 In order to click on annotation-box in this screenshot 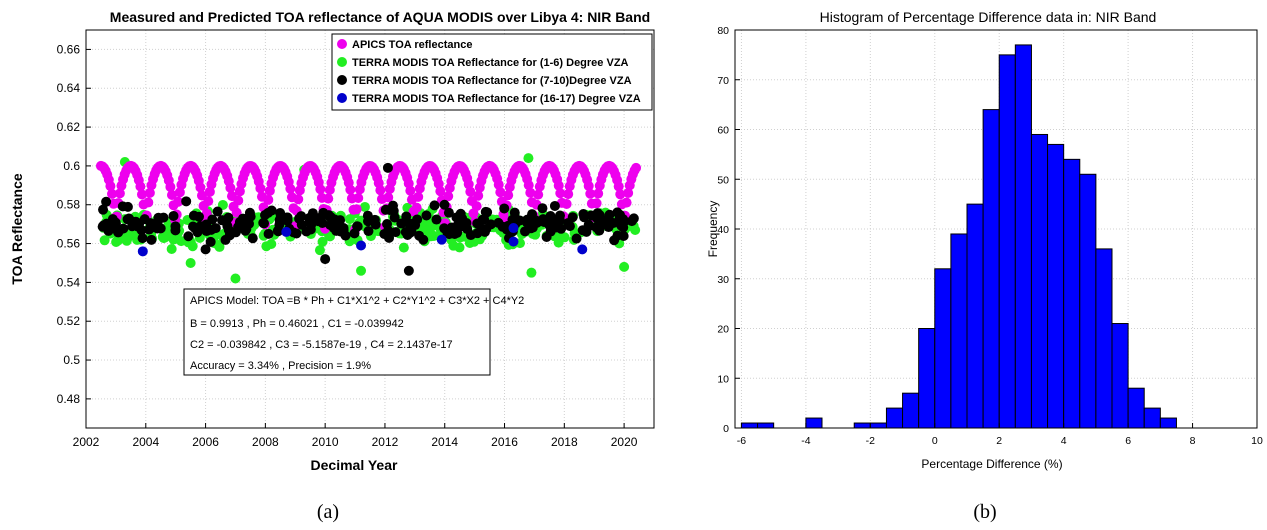, I will do `click(337, 332)`.